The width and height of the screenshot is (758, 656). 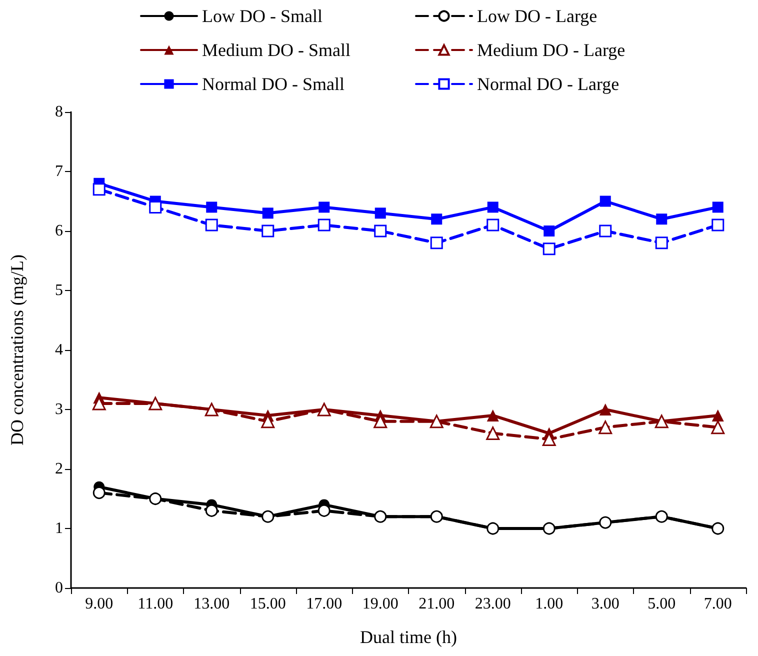 What do you see at coordinates (59, 290) in the screenshot?
I see `y-tick-label: 5` at bounding box center [59, 290].